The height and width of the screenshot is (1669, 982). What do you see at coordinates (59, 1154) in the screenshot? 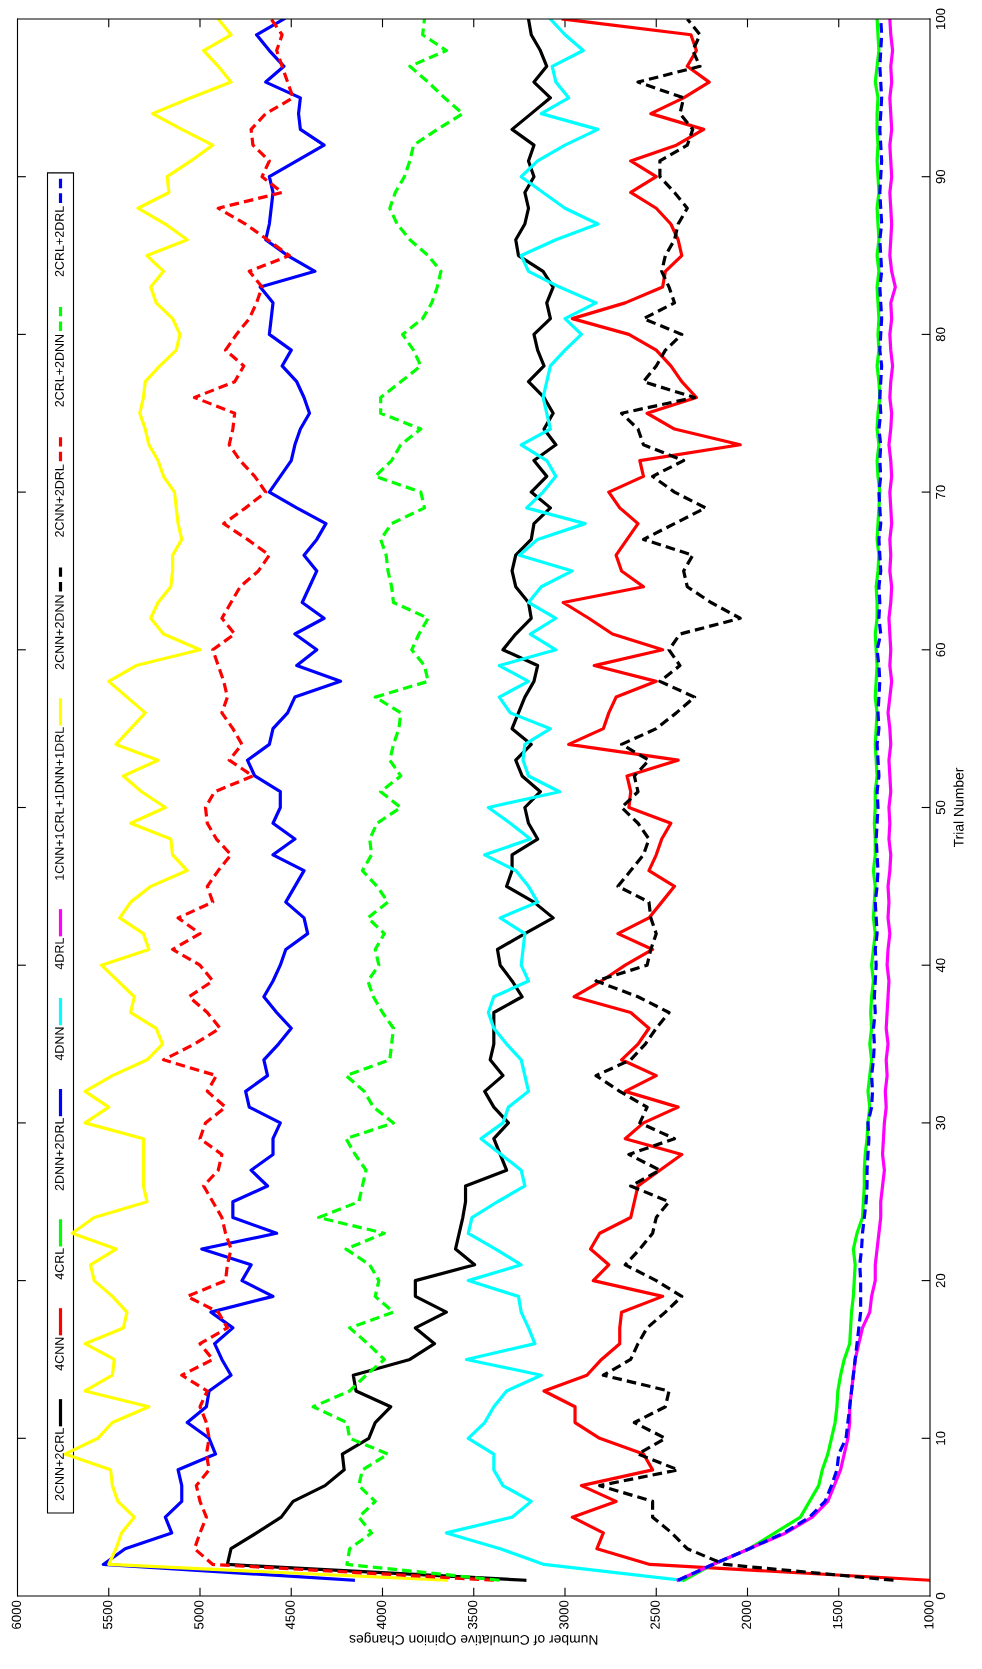
I see `legend-label: 2DNN+2DRL` at bounding box center [59, 1154].